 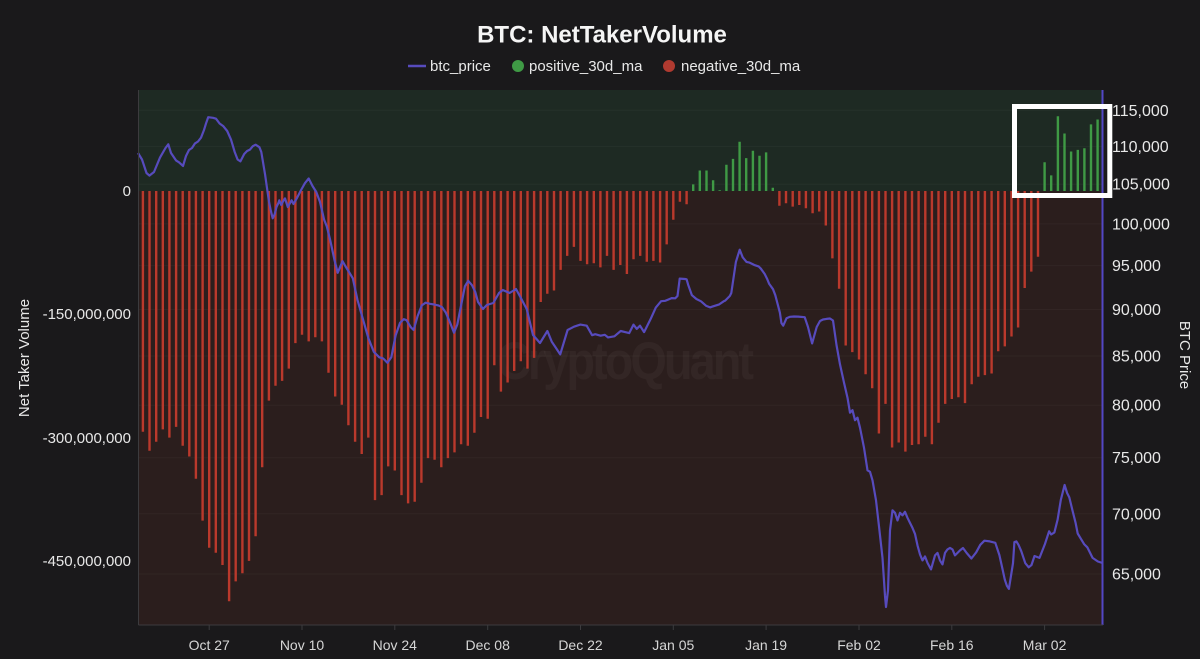 What do you see at coordinates (209, 645) in the screenshot?
I see `svg-text: Oct 27` at bounding box center [209, 645].